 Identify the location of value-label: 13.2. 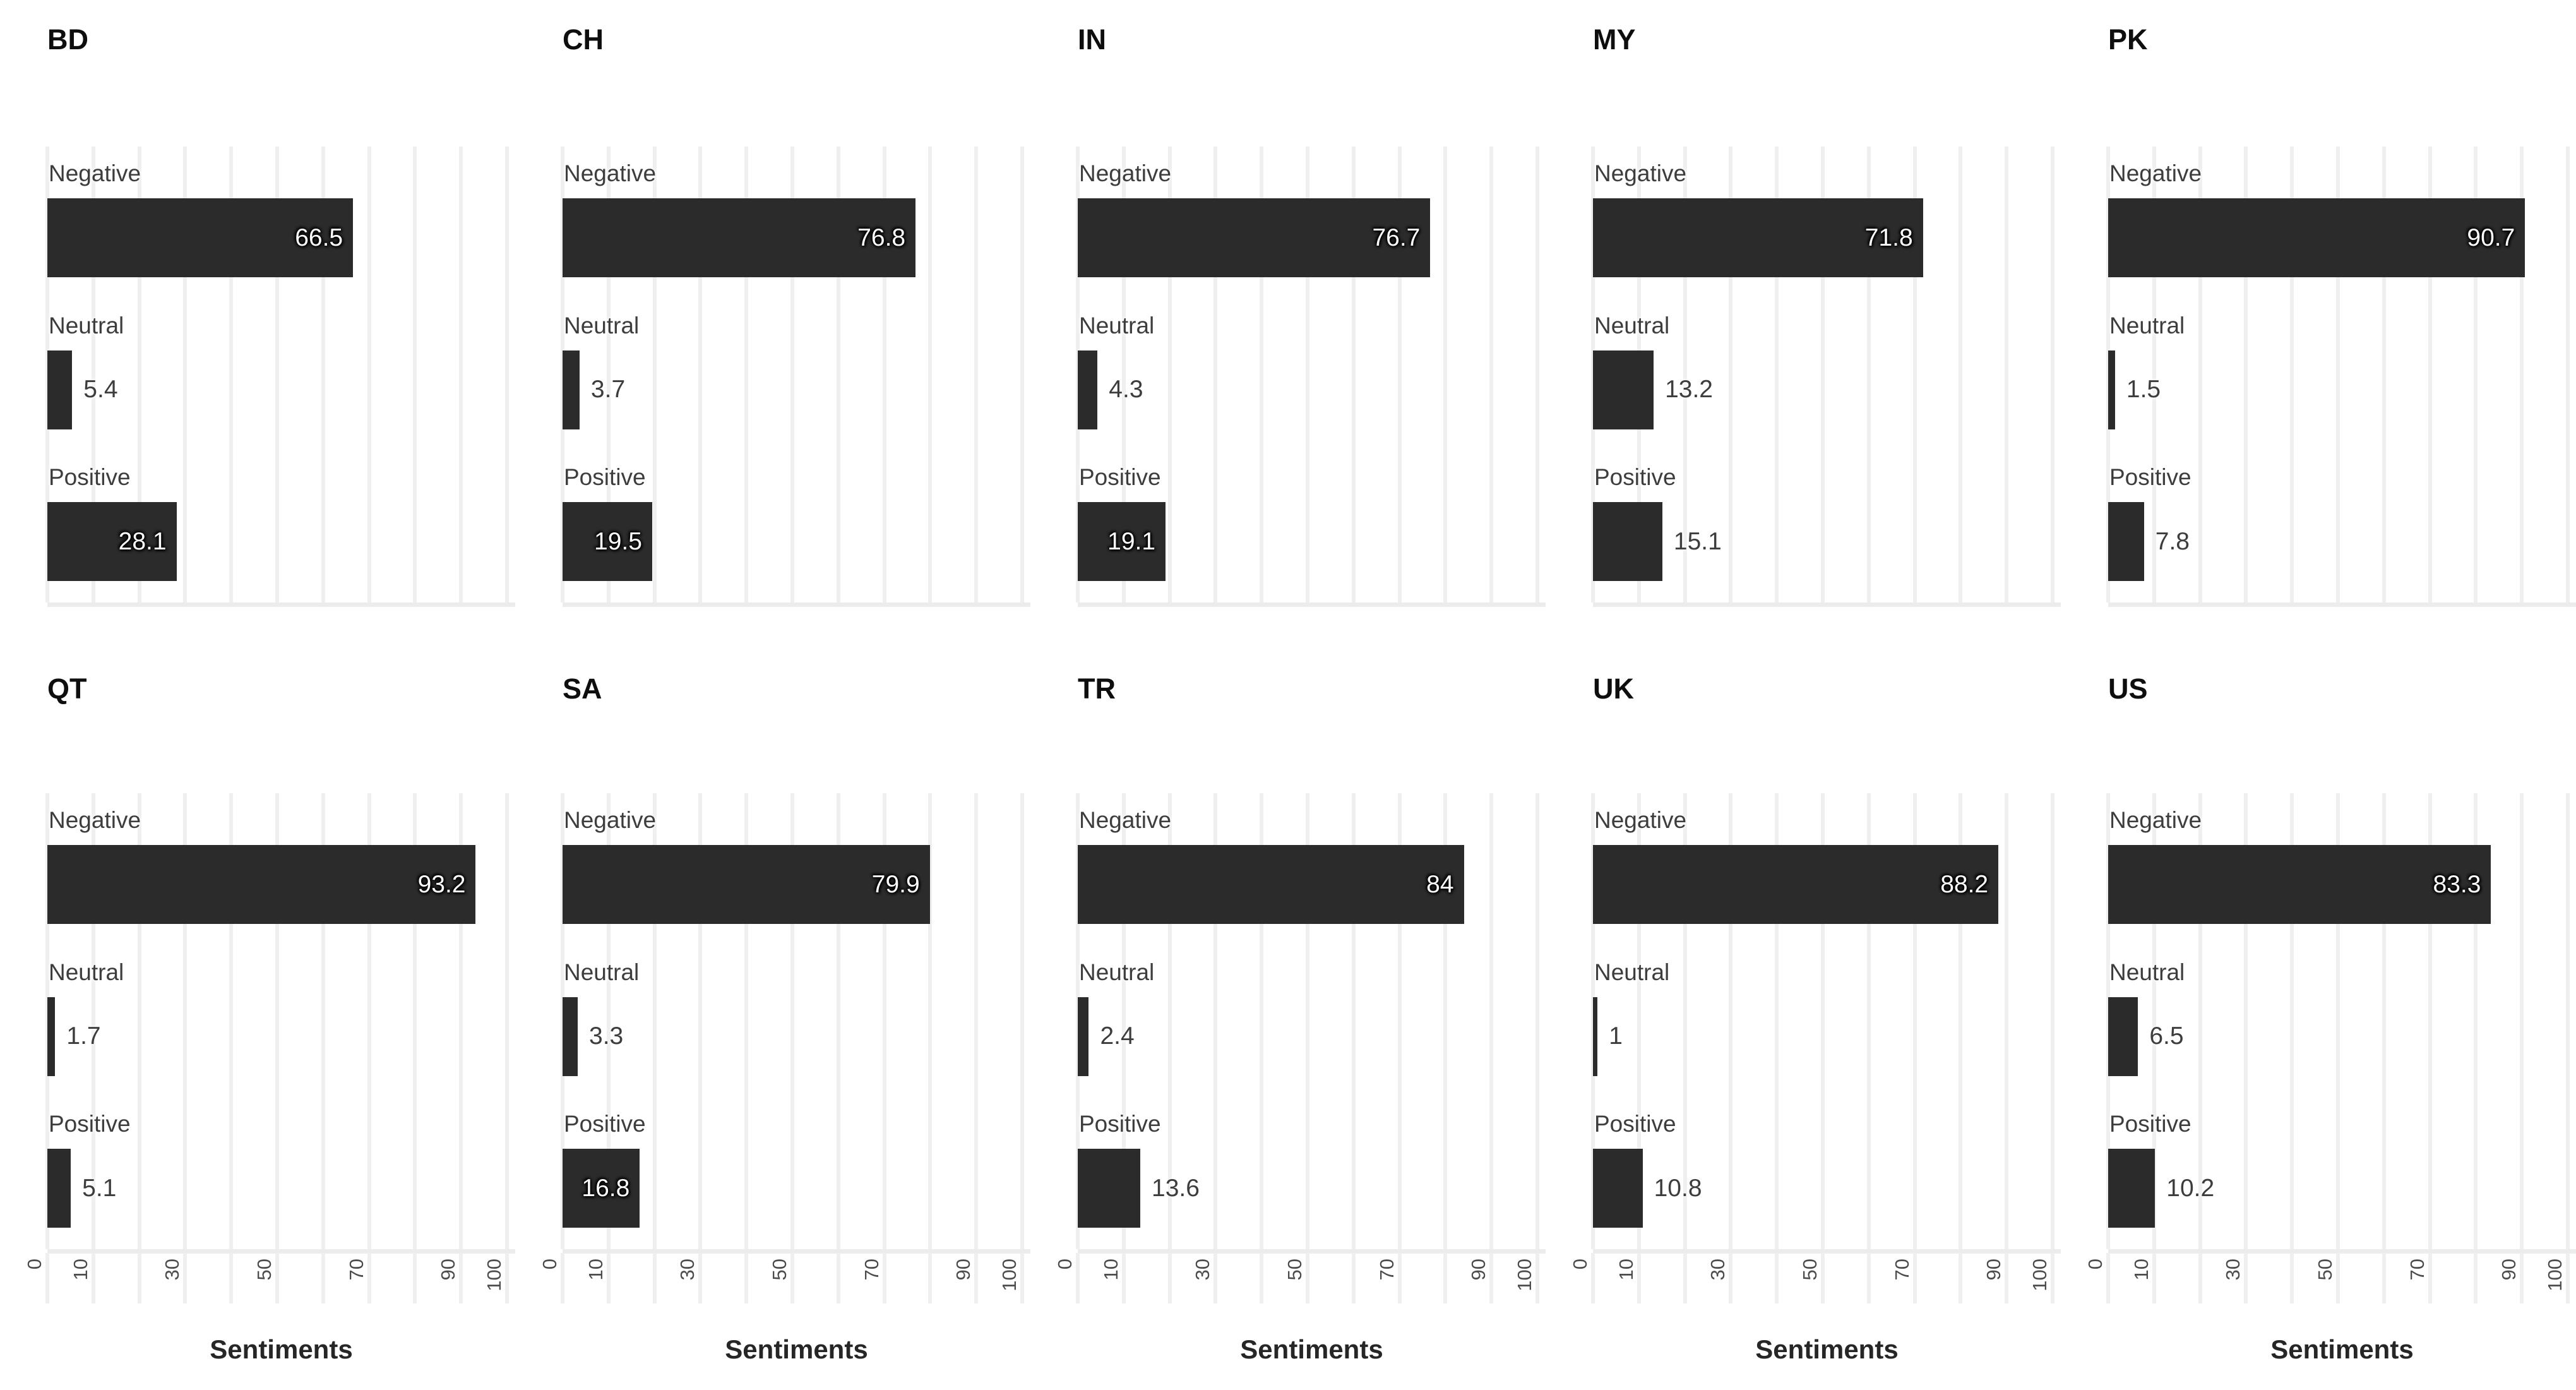
(1689, 390).